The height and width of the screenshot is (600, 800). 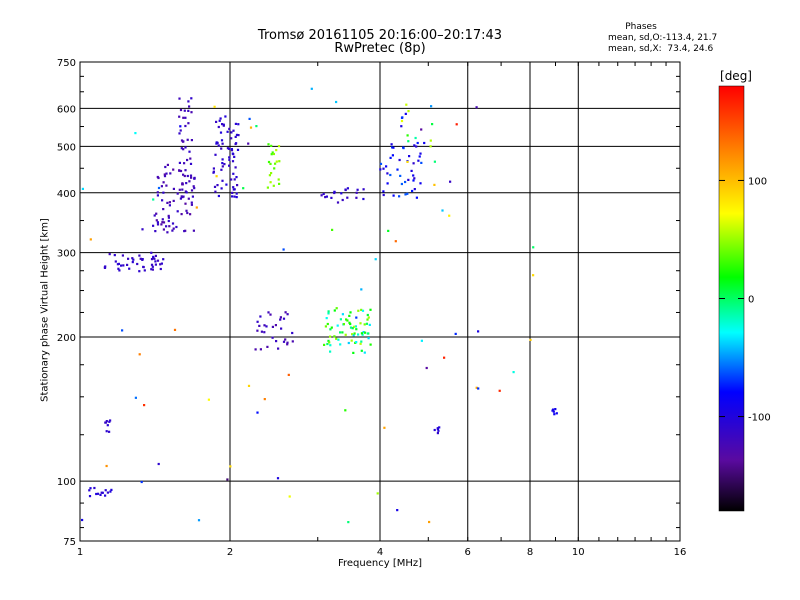 What do you see at coordinates (66, 147) in the screenshot?
I see `y-tick-label: 500` at bounding box center [66, 147].